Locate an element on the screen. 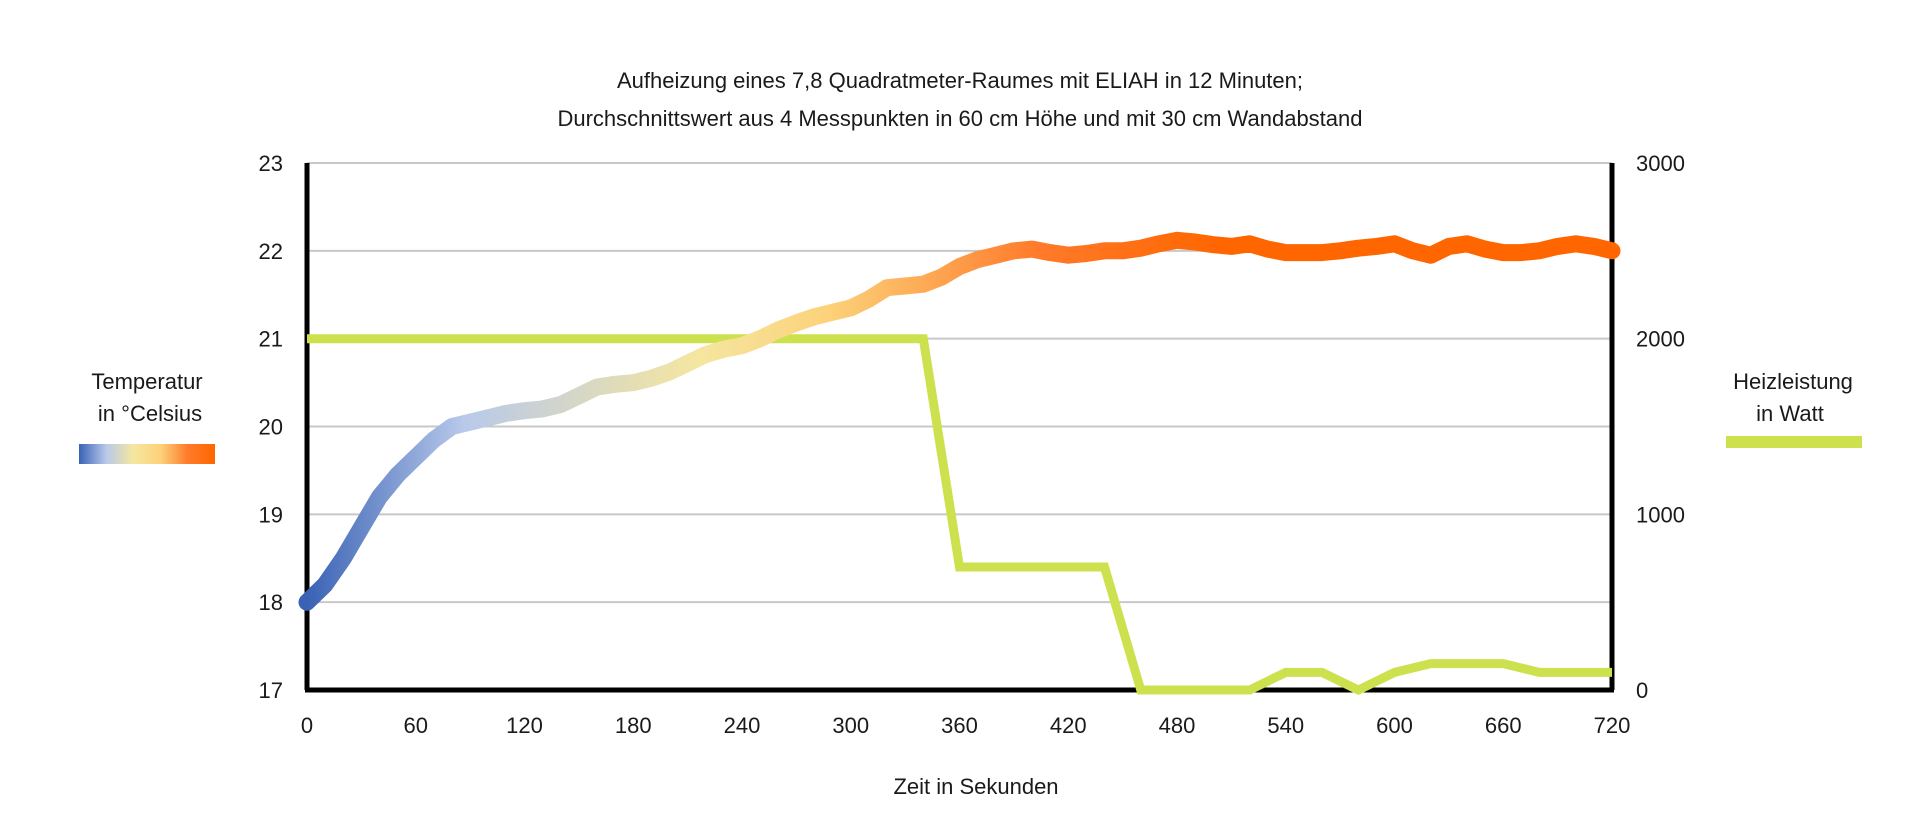 The image size is (1920, 839). legend-temperature-label-1: Temperatur is located at coordinates (146, 381).